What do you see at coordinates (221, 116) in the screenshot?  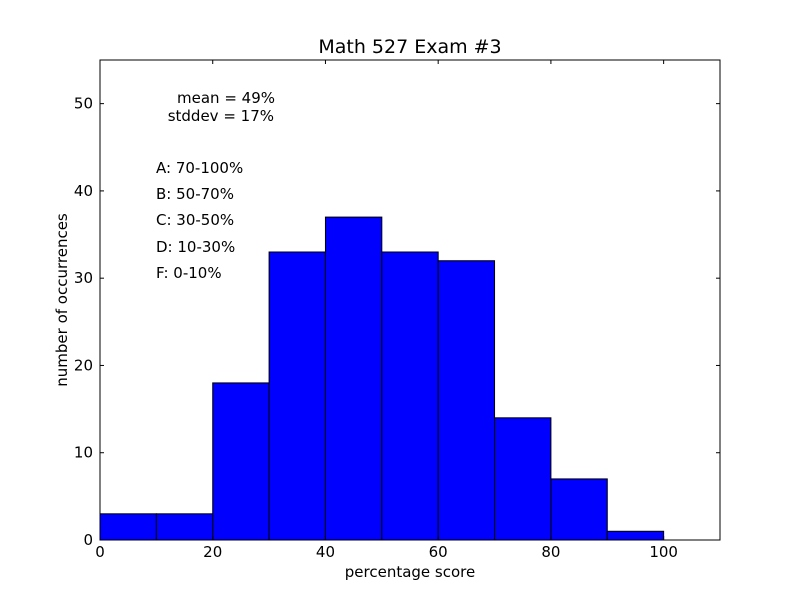 I see `stddev-annotation: stddev = 17%` at bounding box center [221, 116].